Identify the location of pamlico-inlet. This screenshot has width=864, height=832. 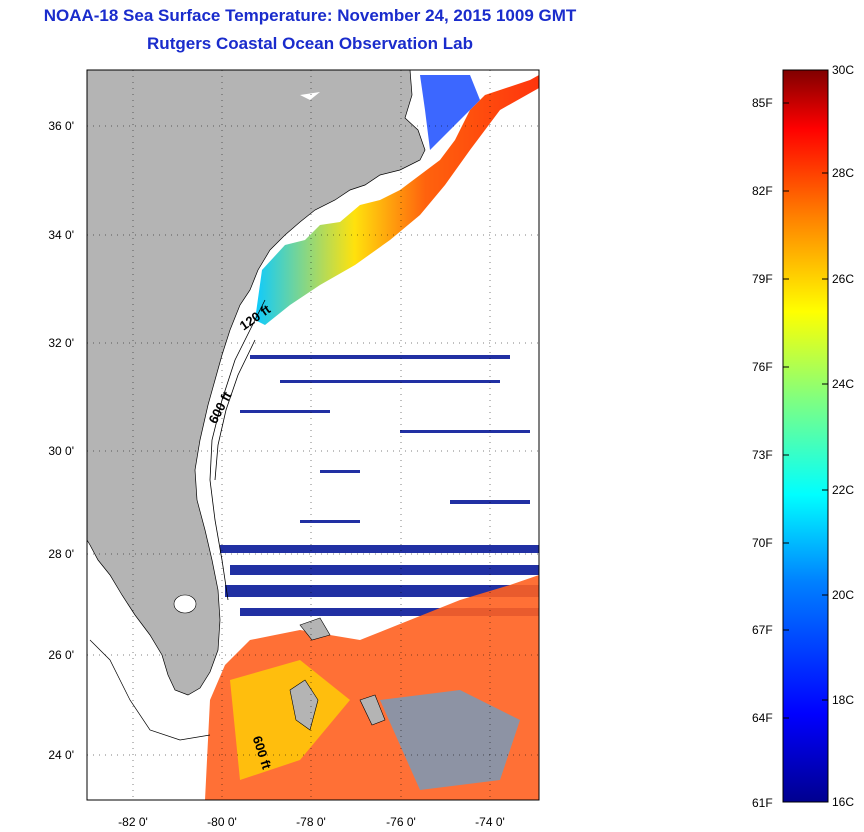
(310, 96).